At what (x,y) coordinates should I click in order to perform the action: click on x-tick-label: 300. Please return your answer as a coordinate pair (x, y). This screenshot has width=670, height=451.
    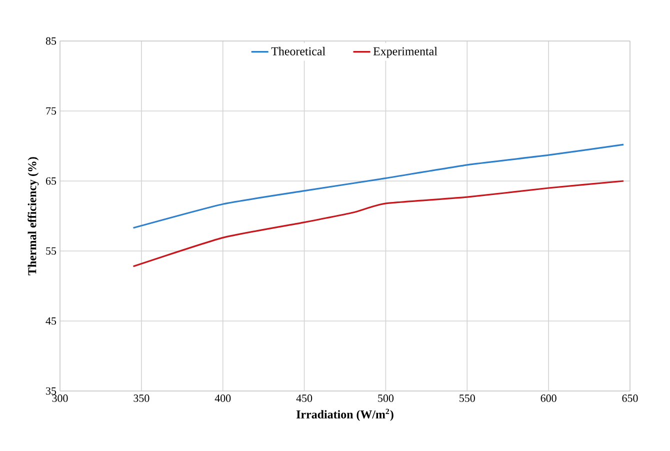
    Looking at the image, I should click on (60, 398).